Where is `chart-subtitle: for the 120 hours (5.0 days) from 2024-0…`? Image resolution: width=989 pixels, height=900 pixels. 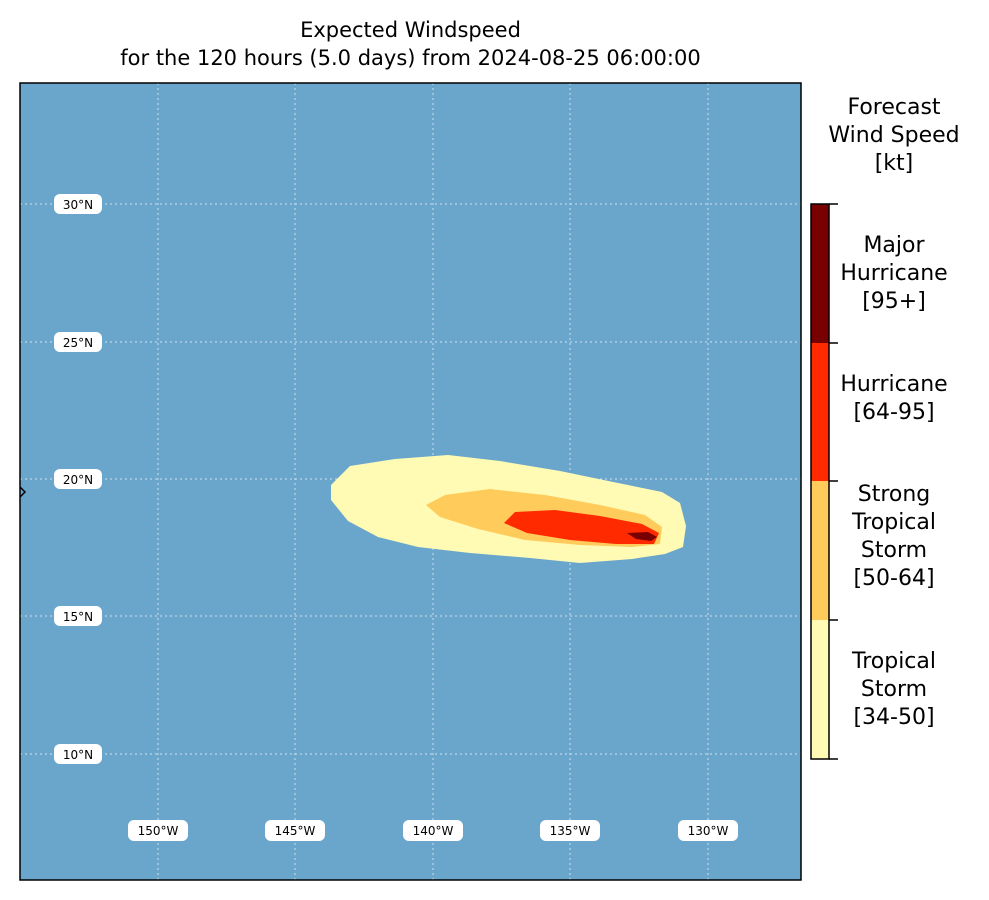
chart-subtitle: for the 120 hours (5.0 days) from 2024-0… is located at coordinates (410, 58).